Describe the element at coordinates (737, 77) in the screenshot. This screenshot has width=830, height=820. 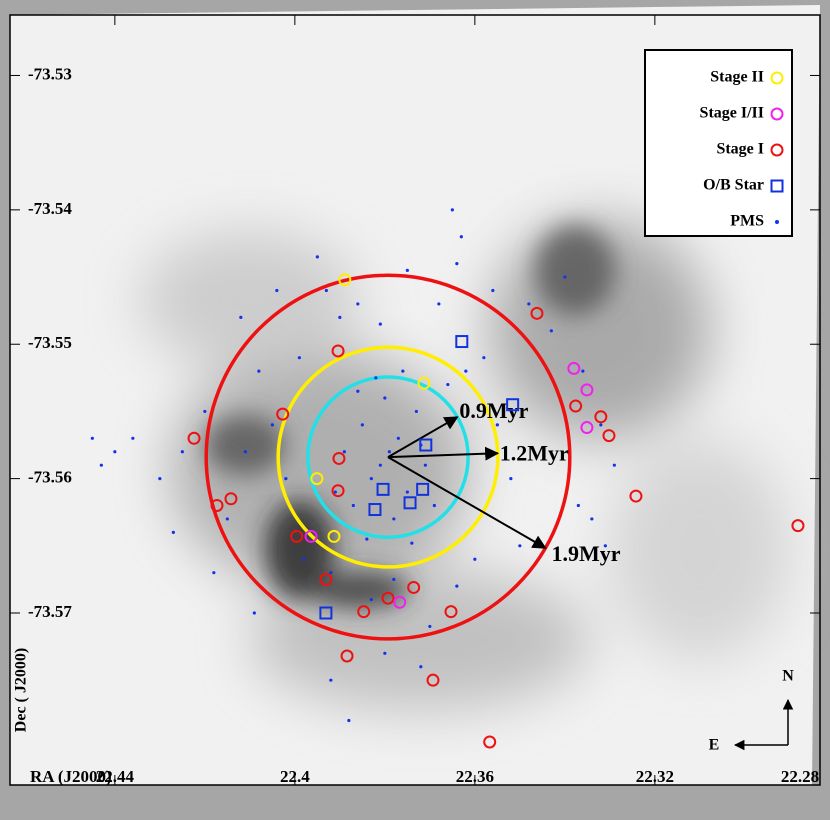
I see `legend-label: Stage II` at that location.